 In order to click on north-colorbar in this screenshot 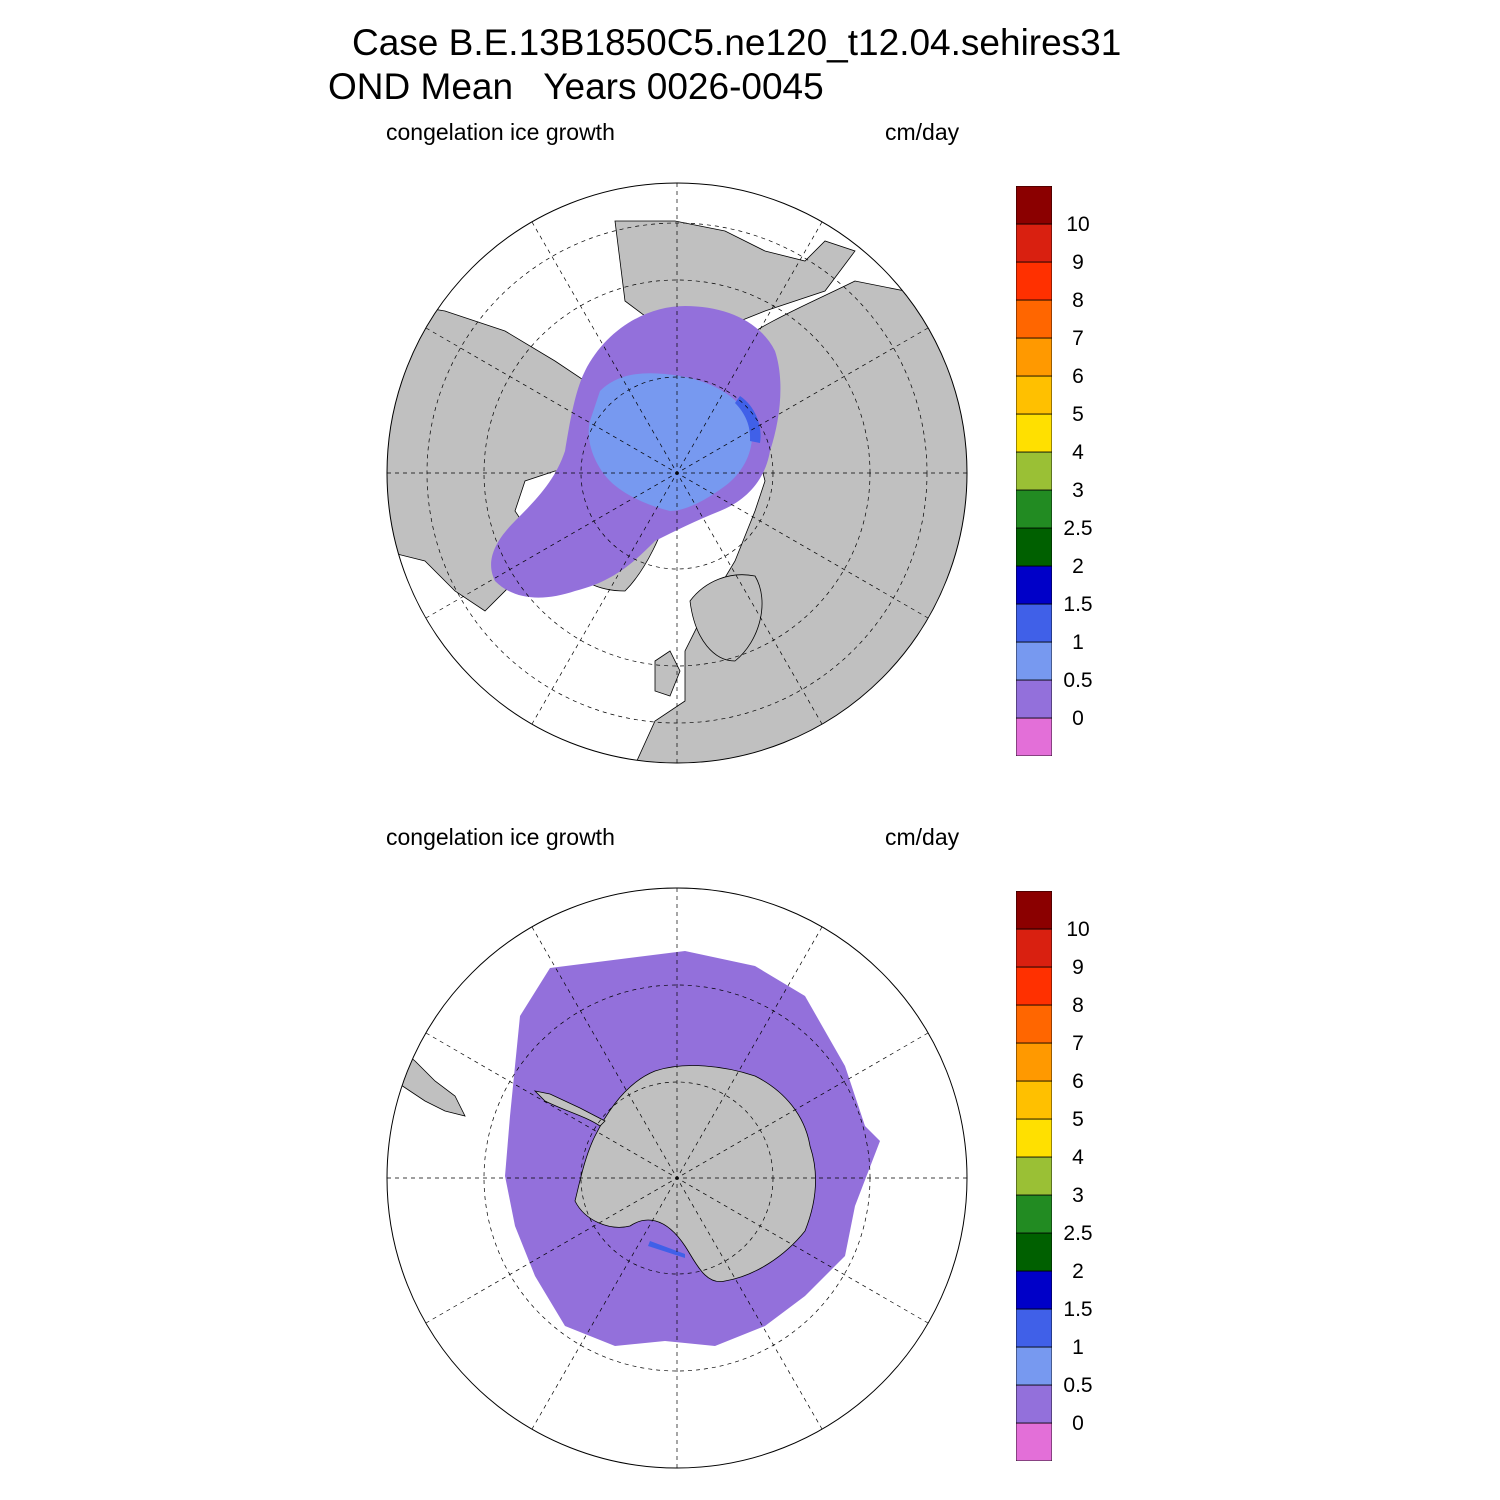, I will do `click(1034, 471)`.